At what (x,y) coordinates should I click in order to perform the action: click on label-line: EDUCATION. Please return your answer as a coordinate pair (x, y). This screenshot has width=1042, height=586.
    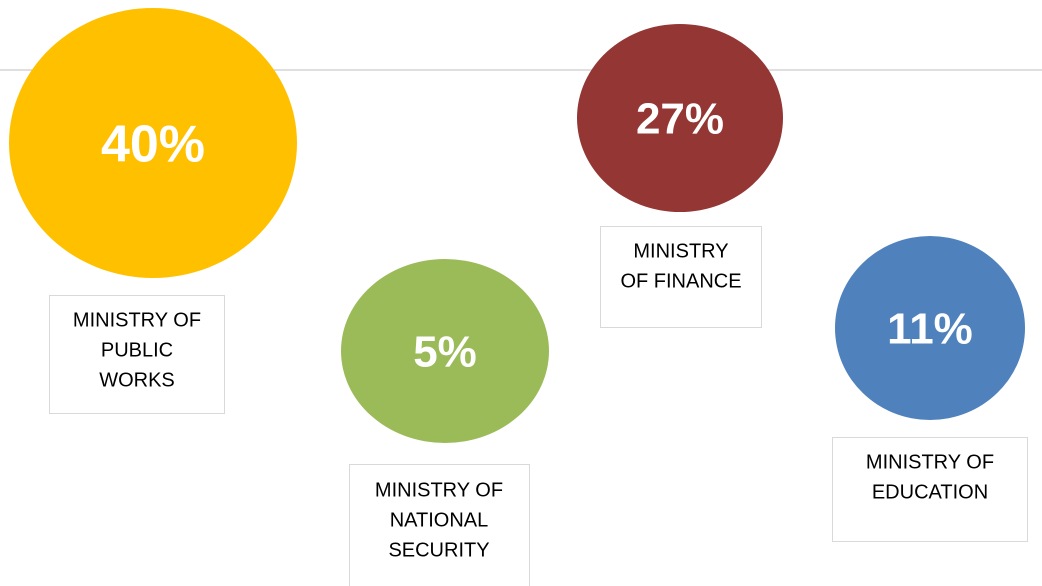
    Looking at the image, I should click on (930, 492).